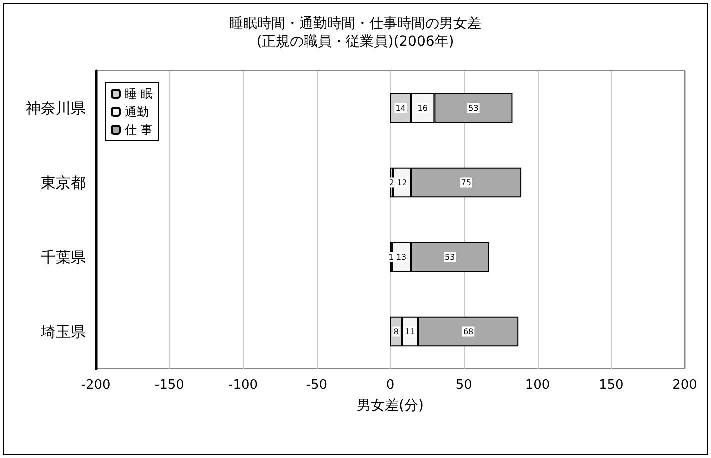 The width and height of the screenshot is (711, 458). I want to click on chart-title: 睡眠時間・通勤時間・仕事時間の男女差, so click(356, 24).